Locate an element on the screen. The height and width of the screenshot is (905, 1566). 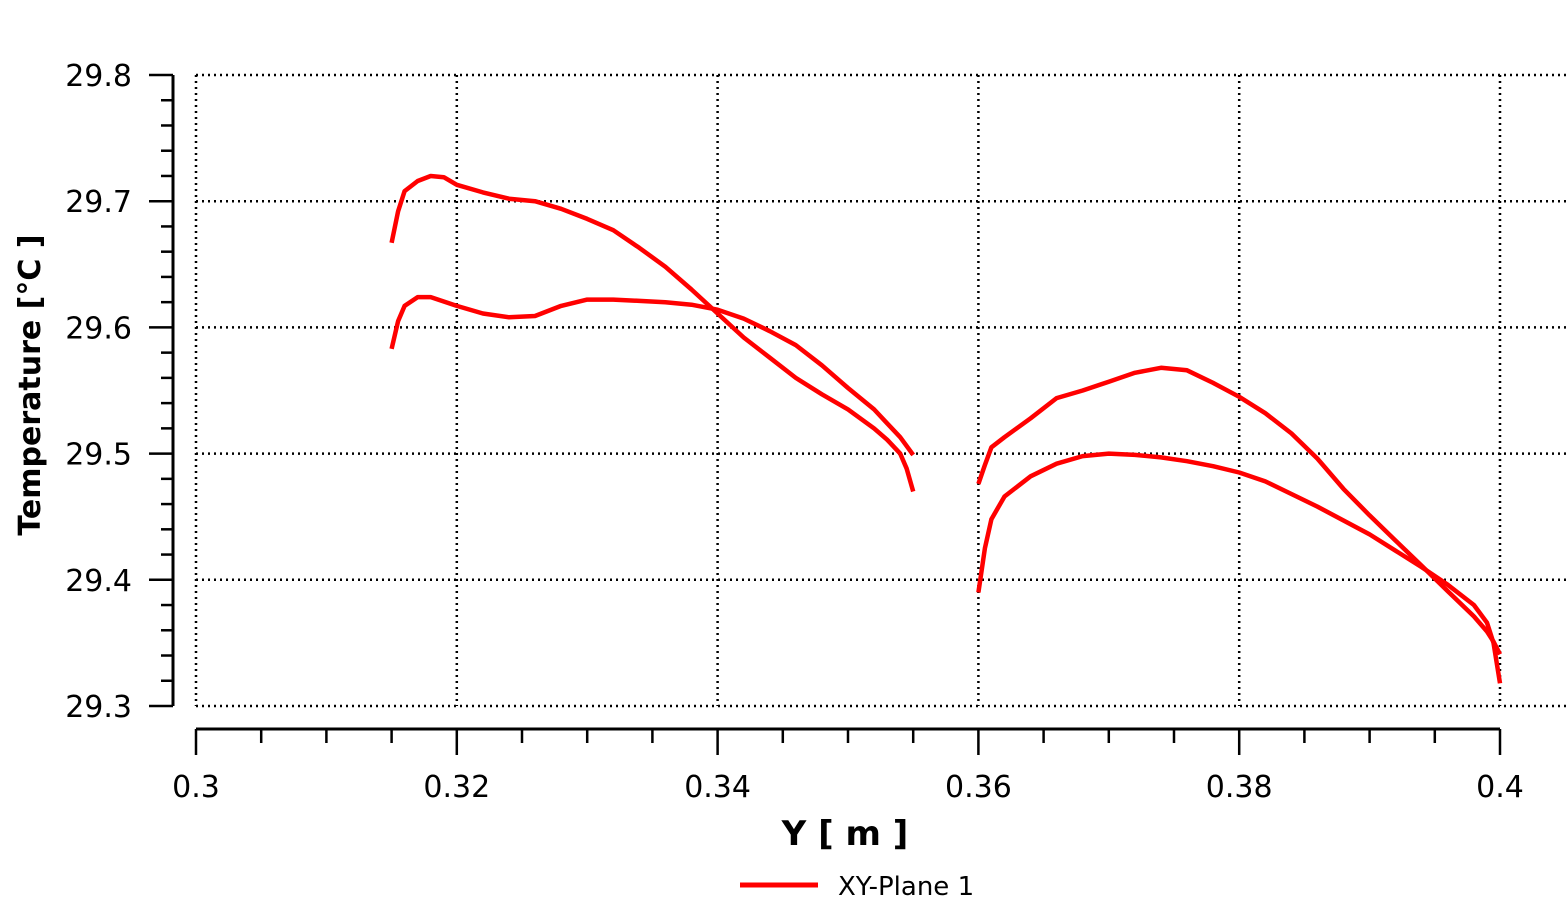
y-tick-label: 29.5 is located at coordinates (98, 455).